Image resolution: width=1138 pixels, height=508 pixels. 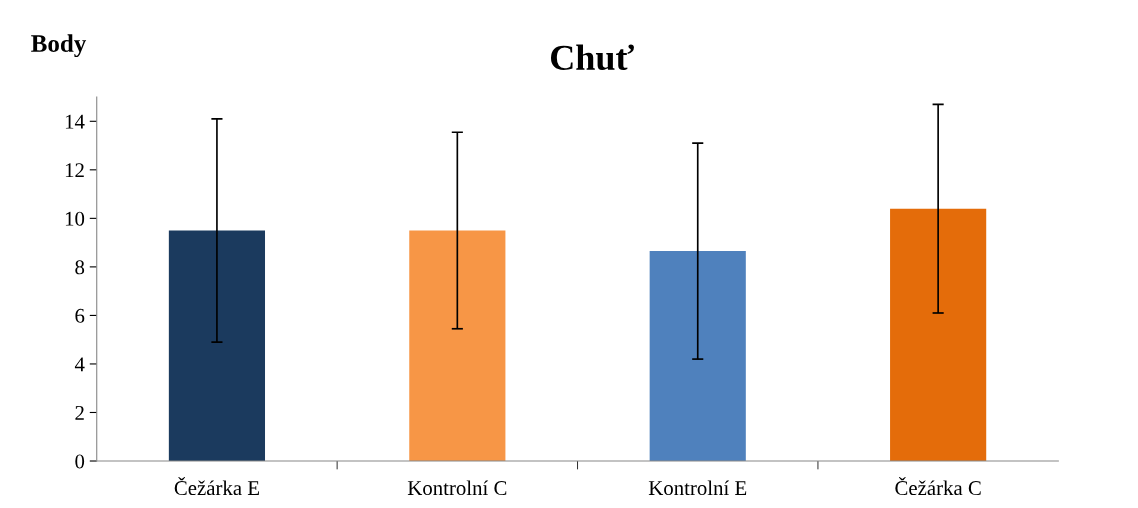 What do you see at coordinates (80, 267) in the screenshot?
I see `y-tick-label: 8` at bounding box center [80, 267].